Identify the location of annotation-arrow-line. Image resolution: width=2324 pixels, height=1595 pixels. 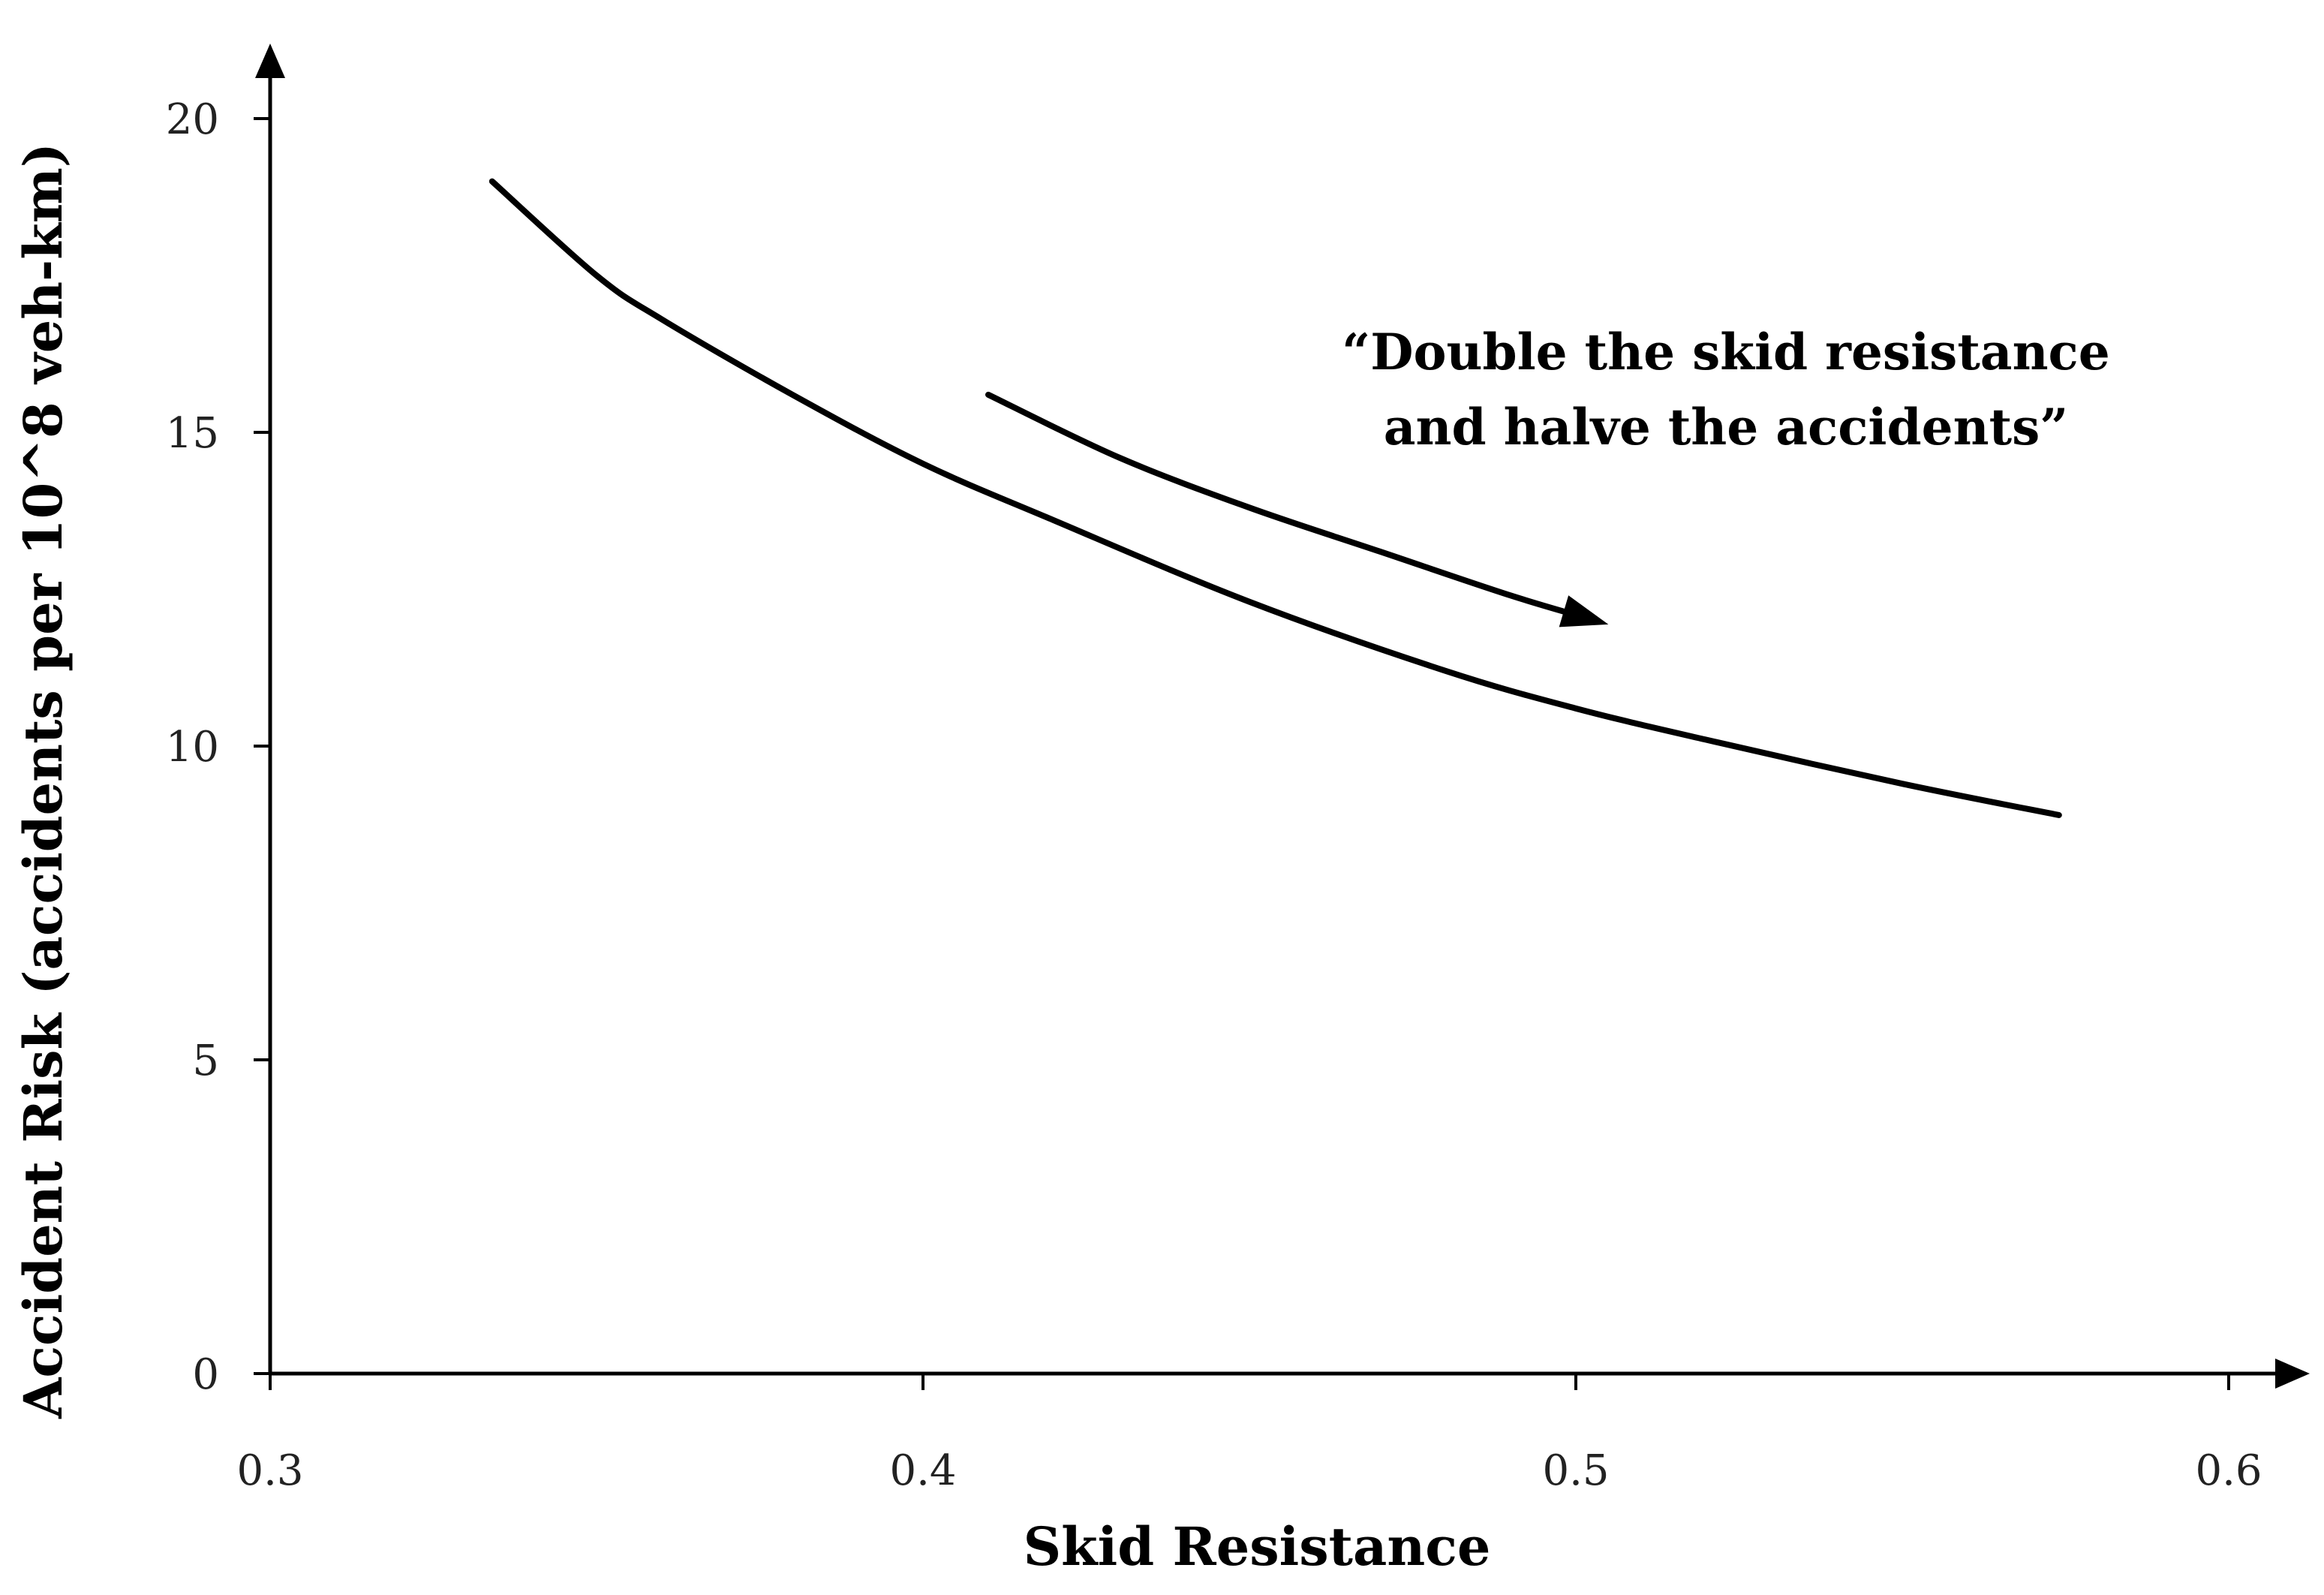
(1292, 507).